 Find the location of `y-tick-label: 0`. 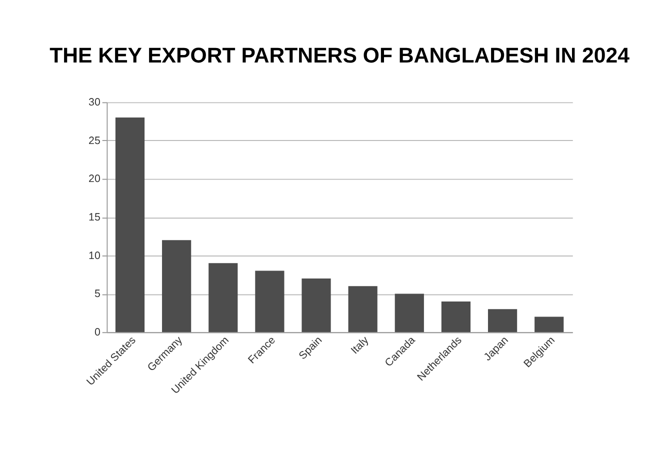

y-tick-label: 0 is located at coordinates (97, 332).